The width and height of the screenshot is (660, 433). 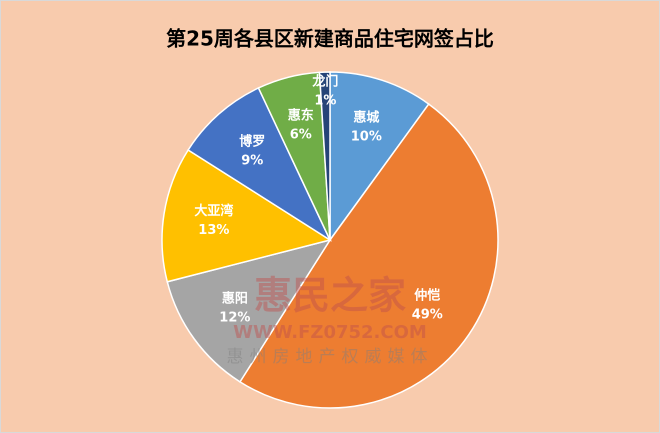 I want to click on slice-value-label: 6%, so click(x=301, y=135).